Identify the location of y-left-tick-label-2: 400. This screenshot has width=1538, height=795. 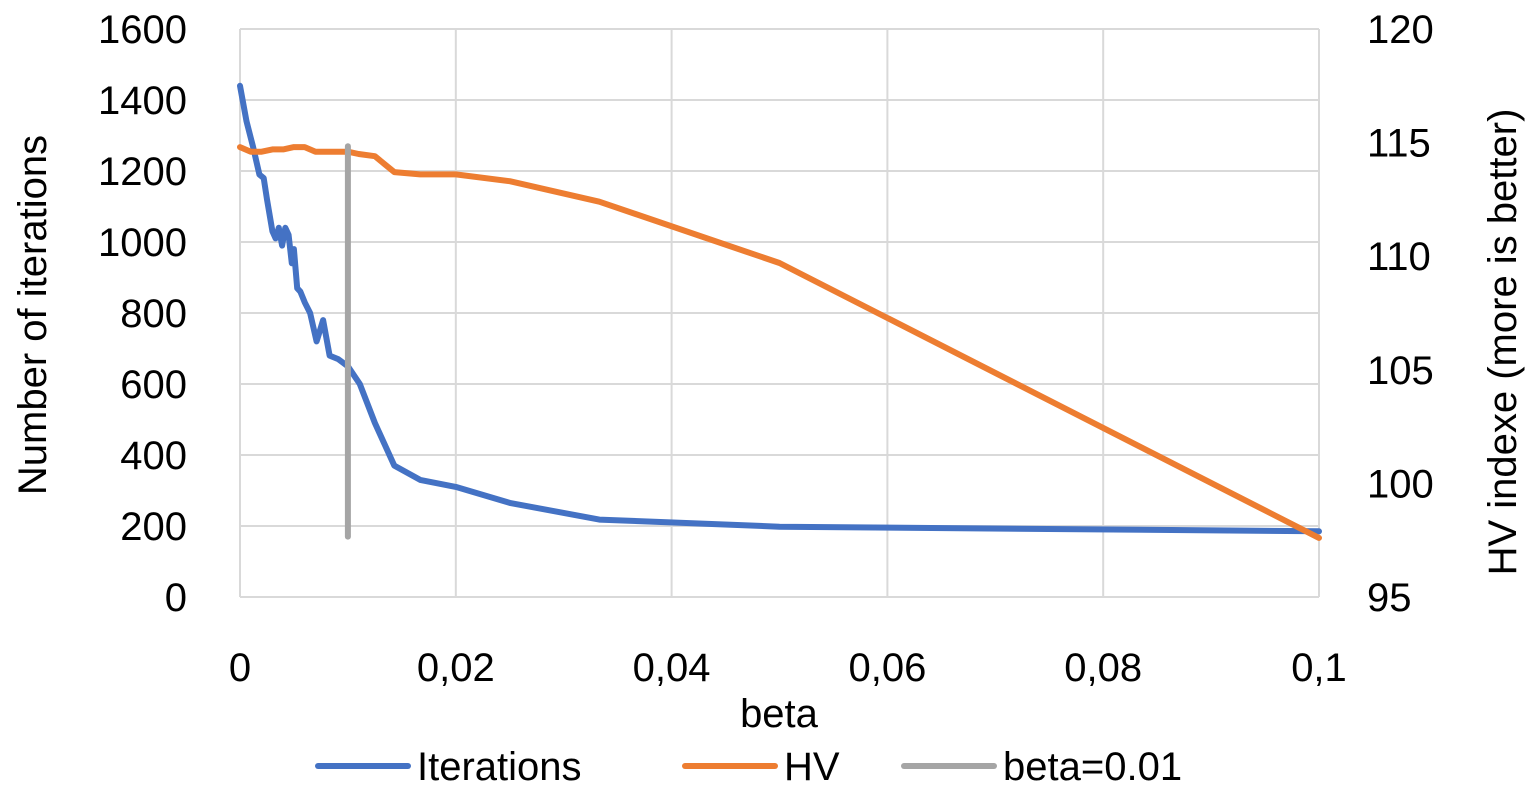
(153, 456).